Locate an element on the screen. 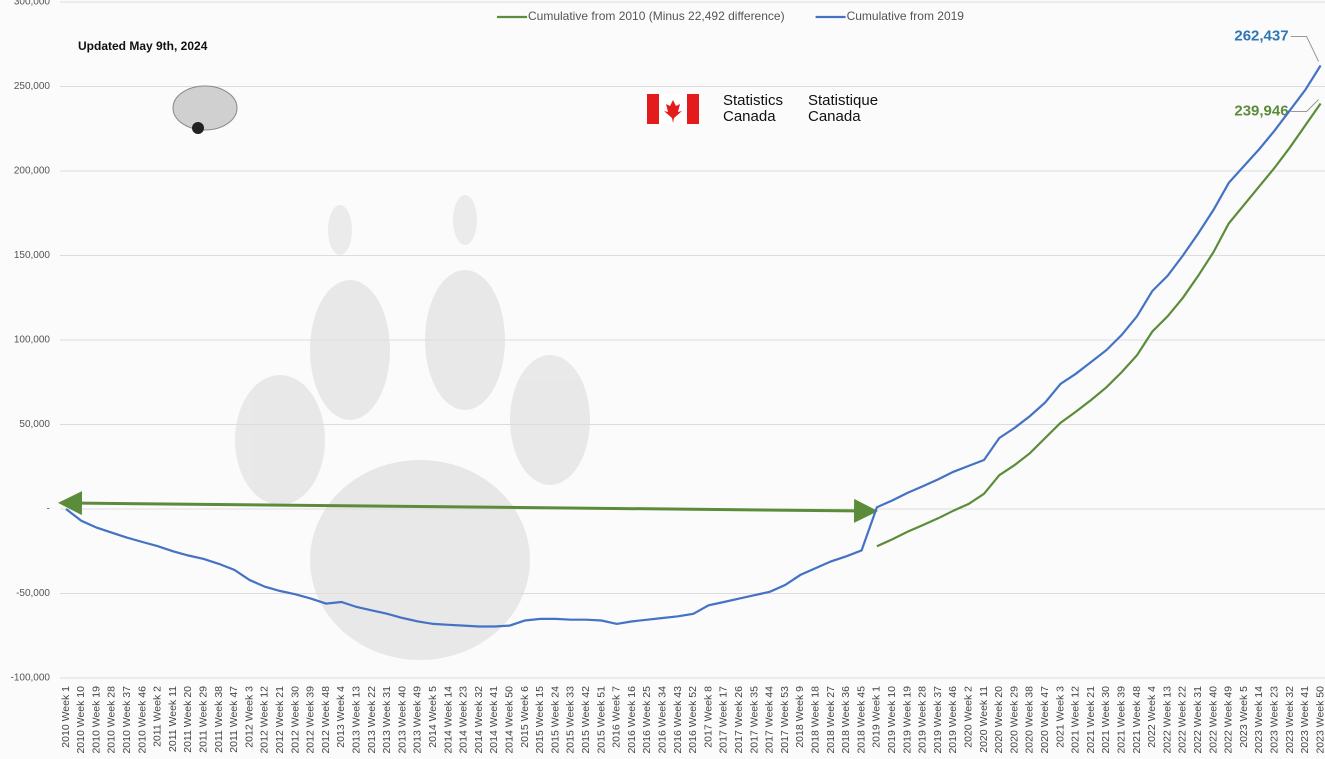 This screenshot has width=1325, height=759. x-tick-label: 2013 Week 31 is located at coordinates (387, 720).